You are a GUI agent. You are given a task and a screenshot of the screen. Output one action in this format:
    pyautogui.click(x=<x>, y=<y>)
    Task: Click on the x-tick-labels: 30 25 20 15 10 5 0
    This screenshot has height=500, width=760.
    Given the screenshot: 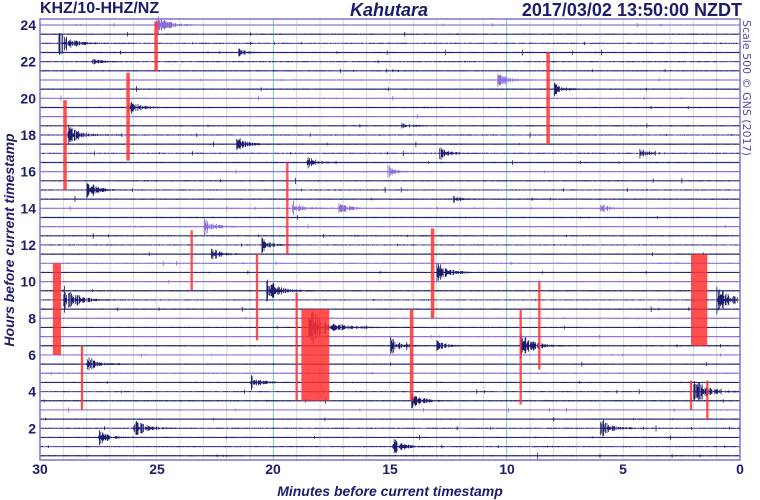 What is the action you would take?
    pyautogui.click(x=388, y=469)
    